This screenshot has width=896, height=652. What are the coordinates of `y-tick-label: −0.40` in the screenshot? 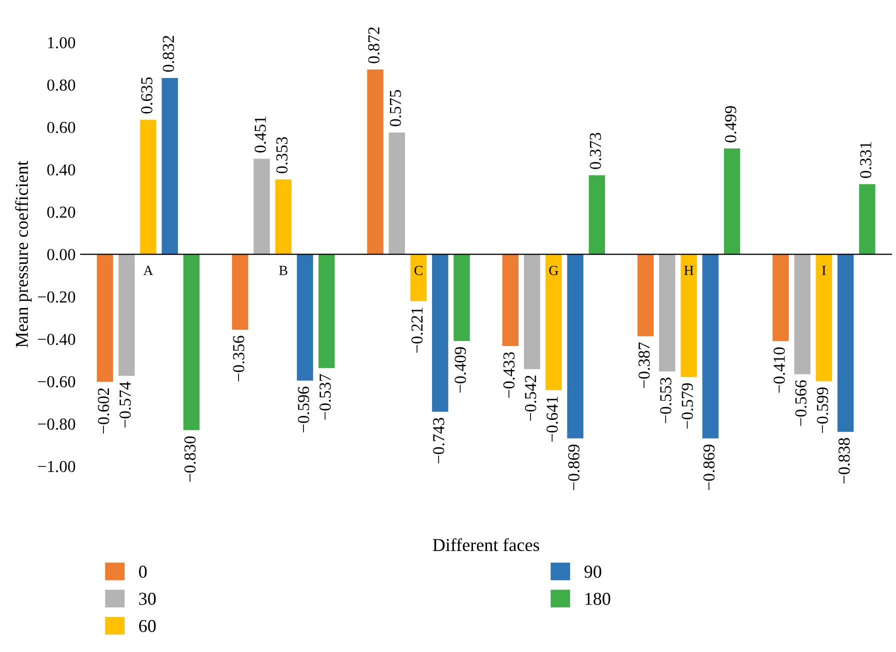 It's located at (57, 340).